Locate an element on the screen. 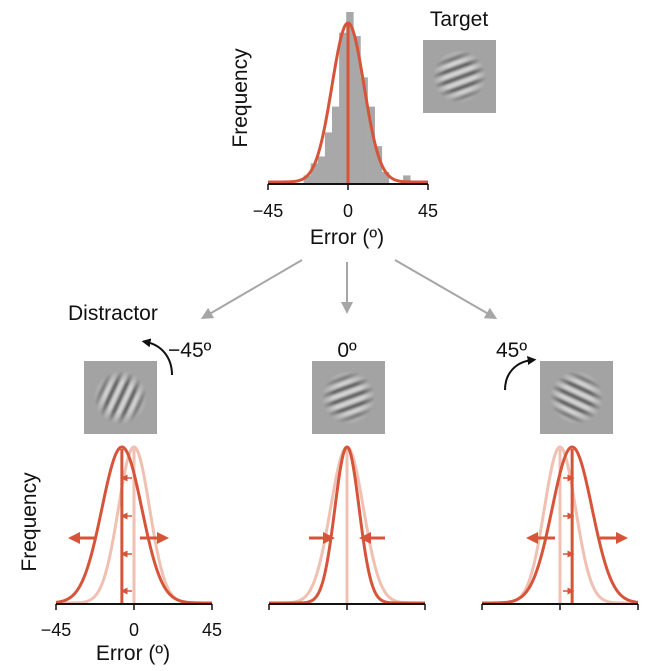 This screenshot has width=646, height=671. condition-center: 0º is located at coordinates (348, 386).